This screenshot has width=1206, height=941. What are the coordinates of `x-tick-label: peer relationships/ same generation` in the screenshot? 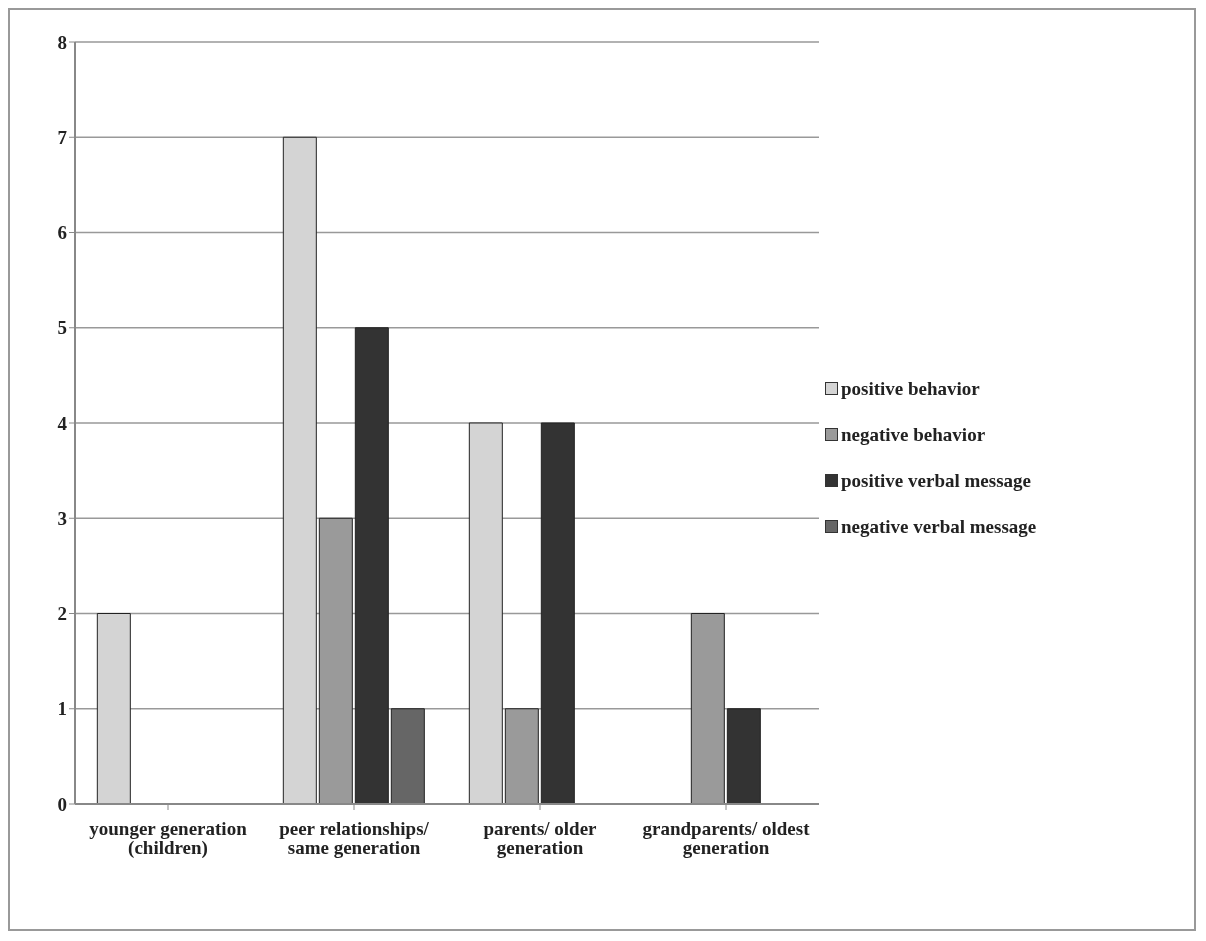 It's located at (354, 838).